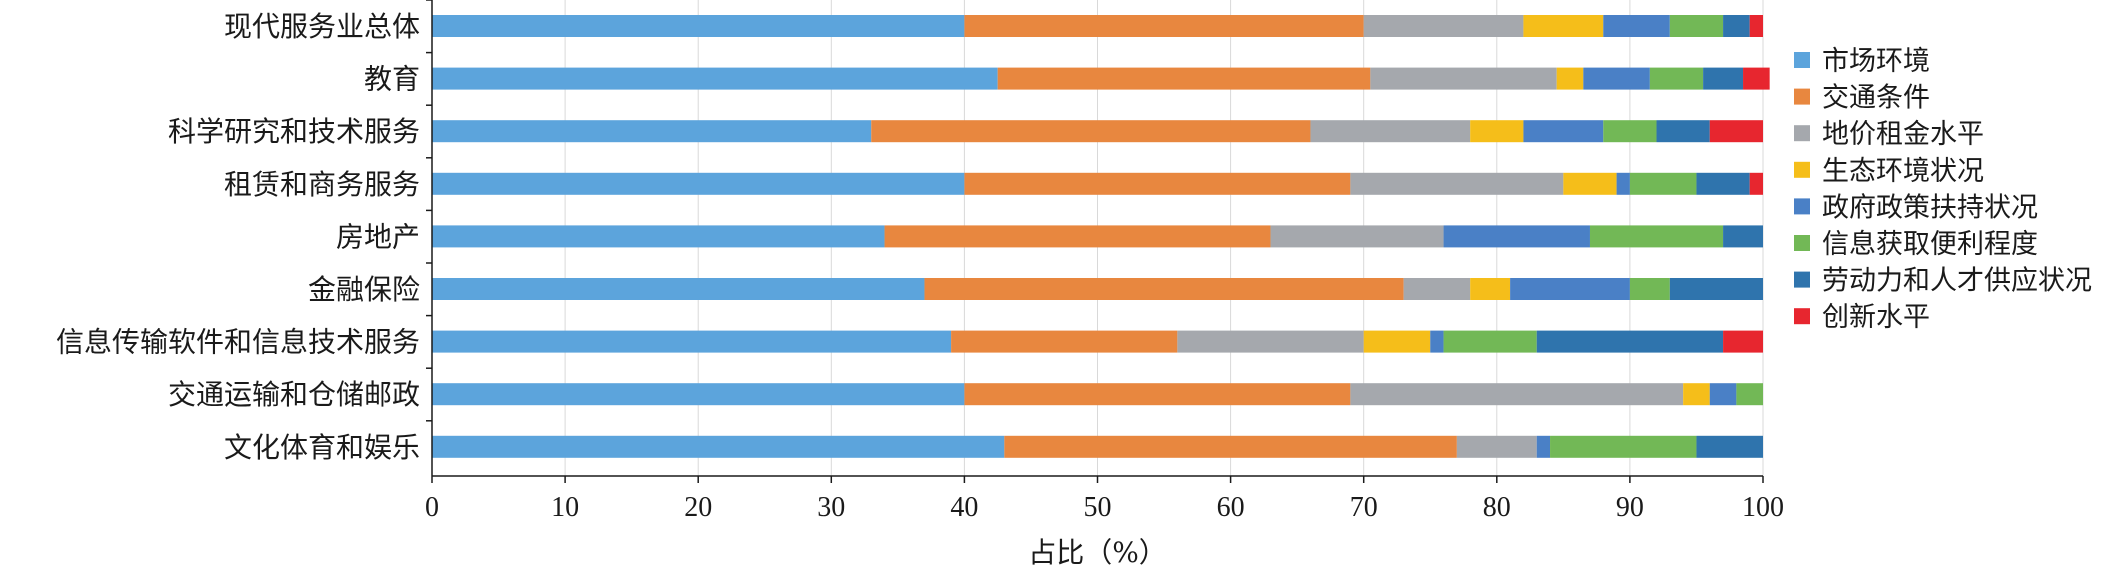  Describe the element at coordinates (238, 342) in the screenshot. I see `category-label: 信息传输软件和信息技术服务` at that location.